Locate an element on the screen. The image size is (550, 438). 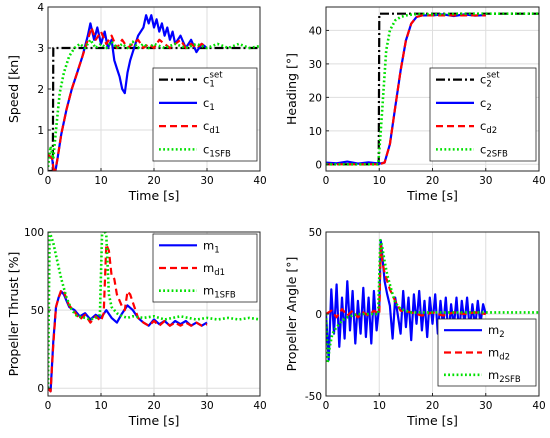
series-line-m2SFB is located at coordinates (432, 301).